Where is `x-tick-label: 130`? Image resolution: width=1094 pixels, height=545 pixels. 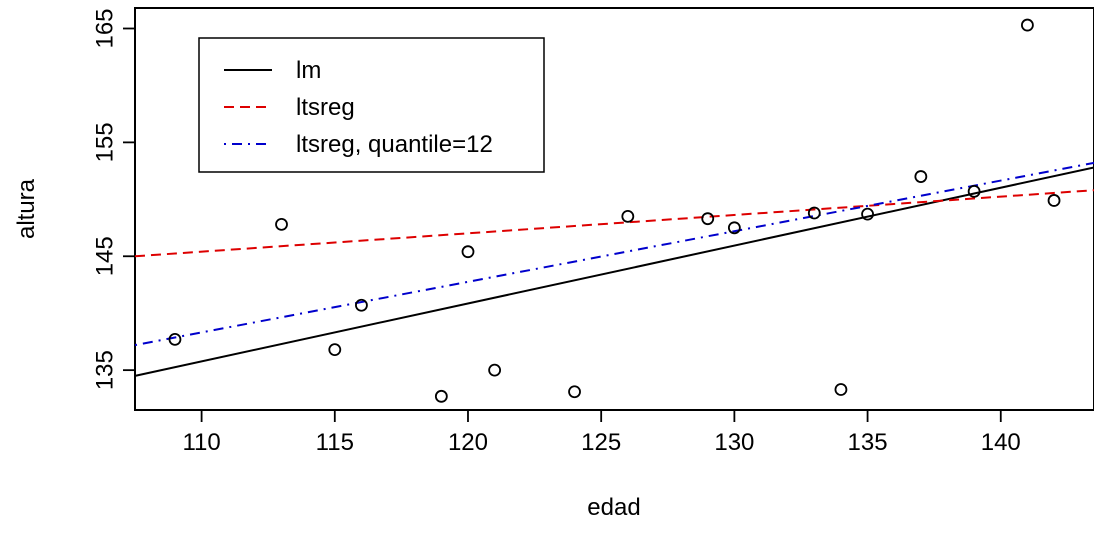
x-tick-label: 130 is located at coordinates (734, 442).